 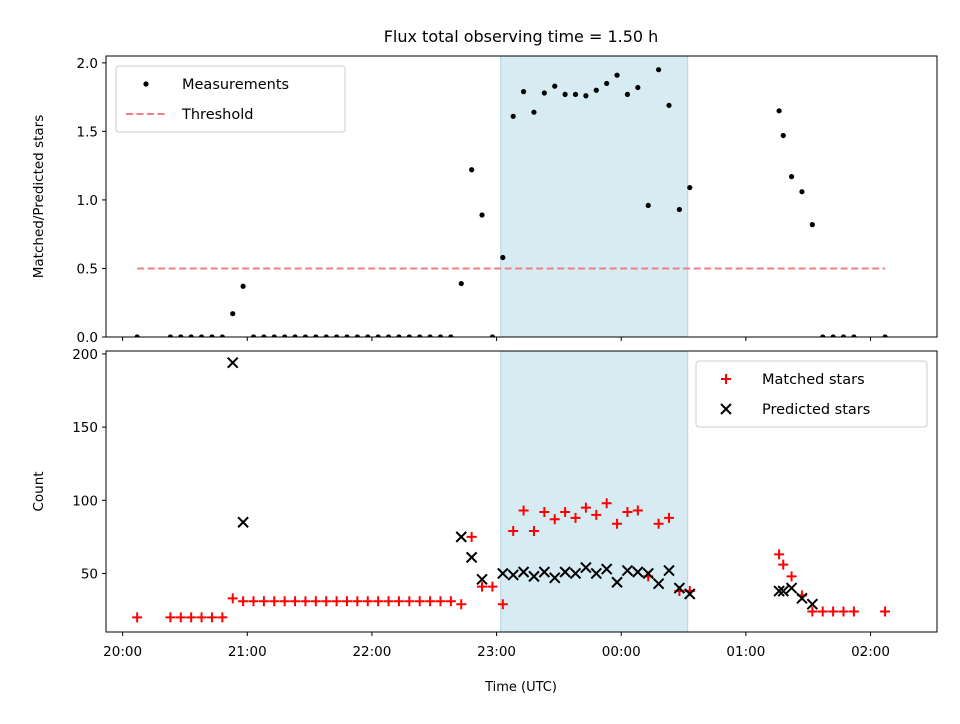 What do you see at coordinates (85, 501) in the screenshot?
I see `y-tick-label: 100` at bounding box center [85, 501].